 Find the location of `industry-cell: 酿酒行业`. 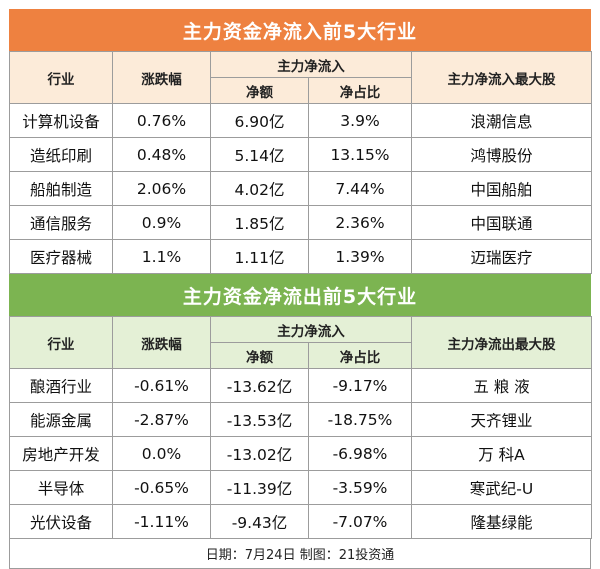

industry-cell: 酿酒行业 is located at coordinates (61, 385).